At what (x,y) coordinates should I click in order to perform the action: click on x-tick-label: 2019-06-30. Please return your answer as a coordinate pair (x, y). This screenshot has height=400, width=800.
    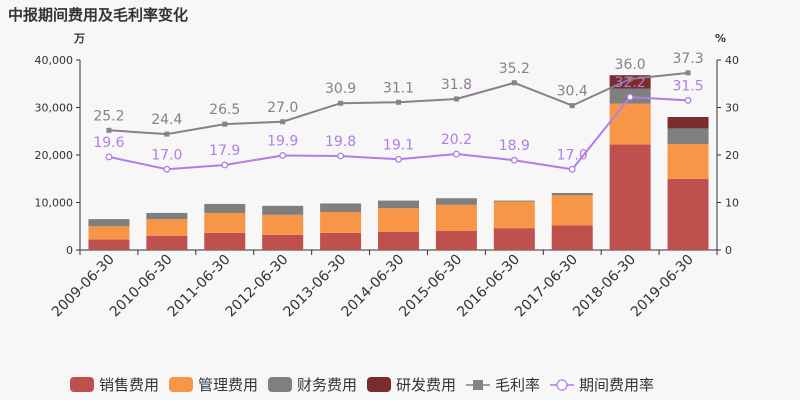
    Looking at the image, I should click on (662, 286).